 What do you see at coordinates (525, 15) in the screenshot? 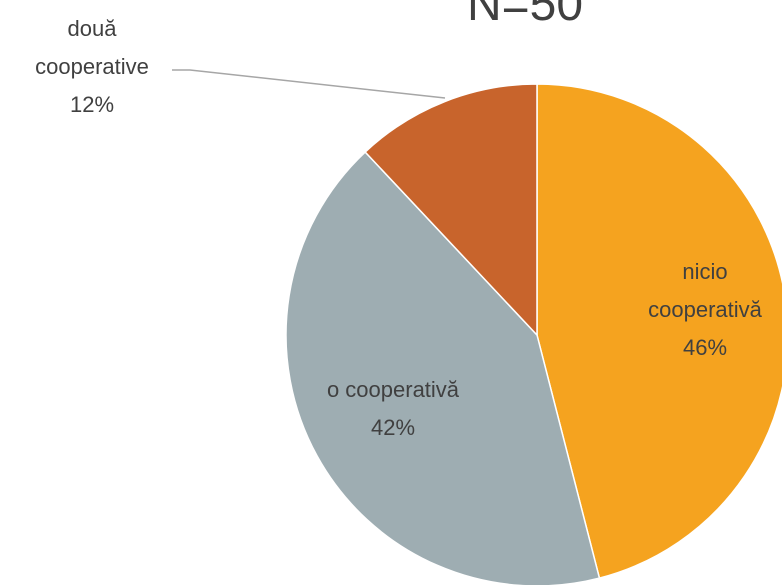
I see `chart-title: N=50` at bounding box center [525, 15].